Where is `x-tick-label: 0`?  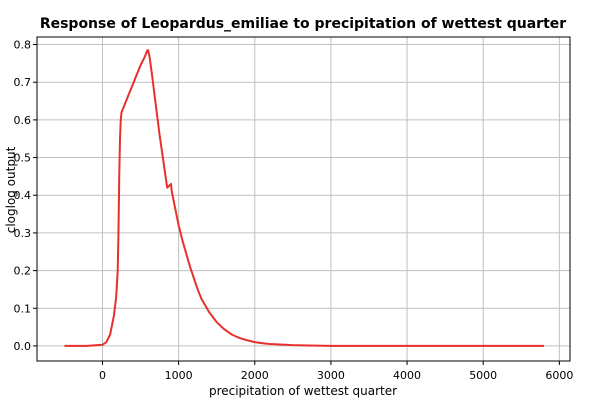 x-tick-label: 0 is located at coordinates (102, 375).